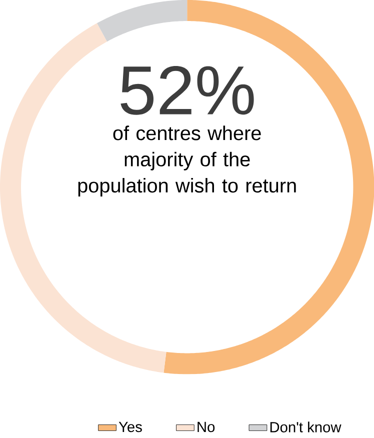  What do you see at coordinates (206, 427) in the screenshot?
I see `legend-label: No` at bounding box center [206, 427].